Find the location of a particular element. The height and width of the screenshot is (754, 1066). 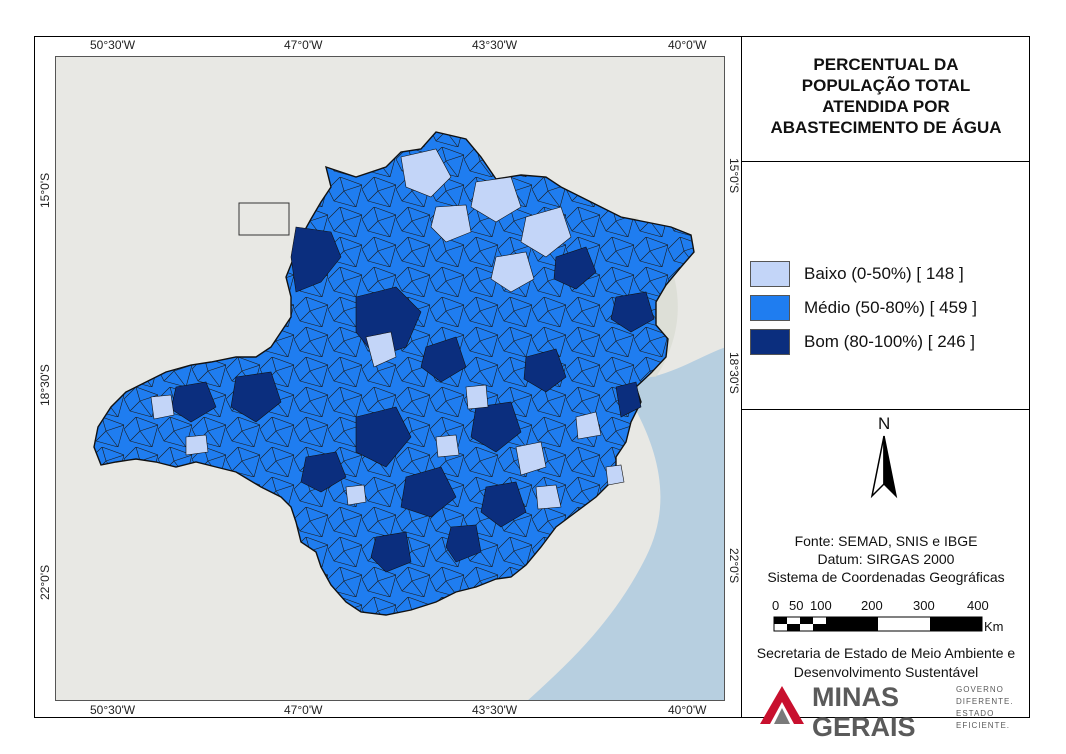

bottom-tick: 50°30'W is located at coordinates (113, 710).